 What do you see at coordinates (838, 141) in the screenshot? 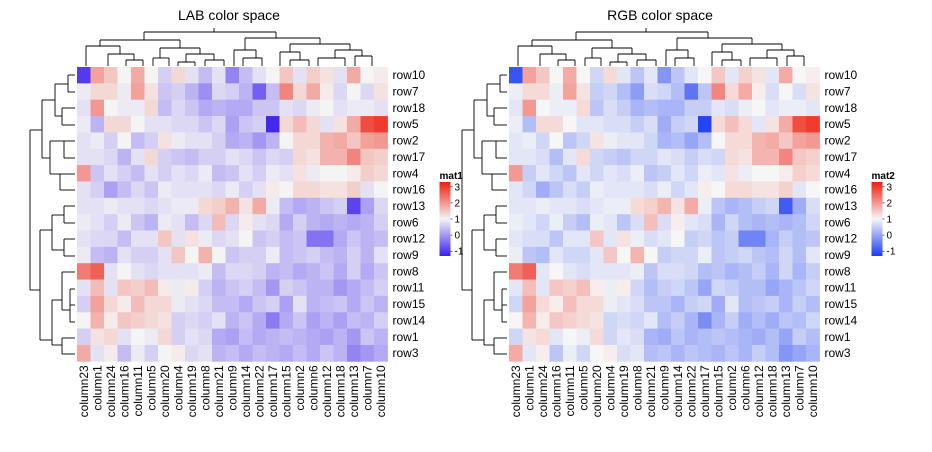
I see `row-label: row2` at bounding box center [838, 141].